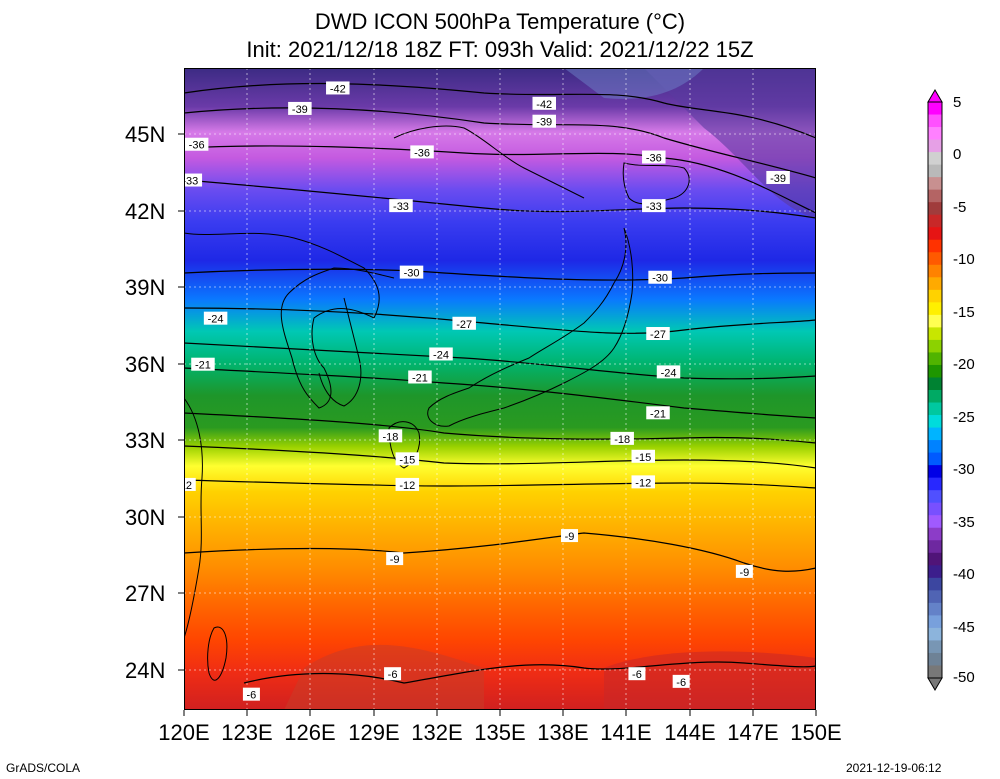  What do you see at coordinates (964, 522) in the screenshot?
I see `colorbar-label: -35` at bounding box center [964, 522].